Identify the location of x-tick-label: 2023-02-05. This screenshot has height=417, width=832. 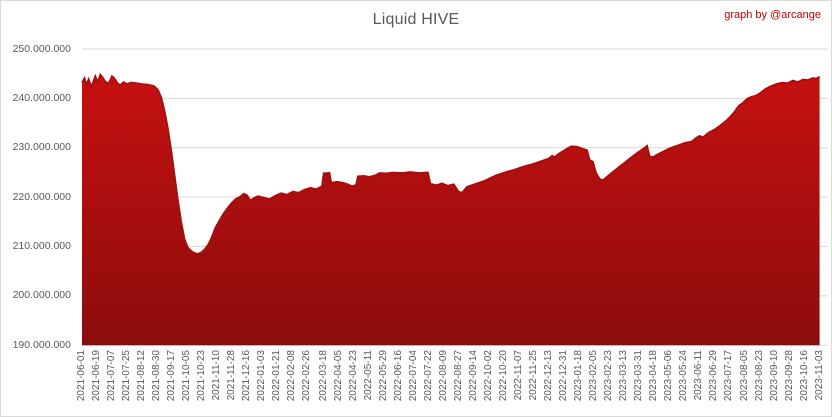
(593, 376).